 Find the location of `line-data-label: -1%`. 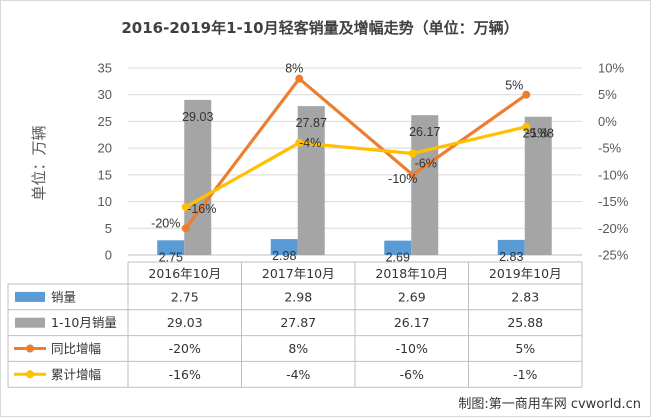

line-data-label: -1% is located at coordinates (537, 133).